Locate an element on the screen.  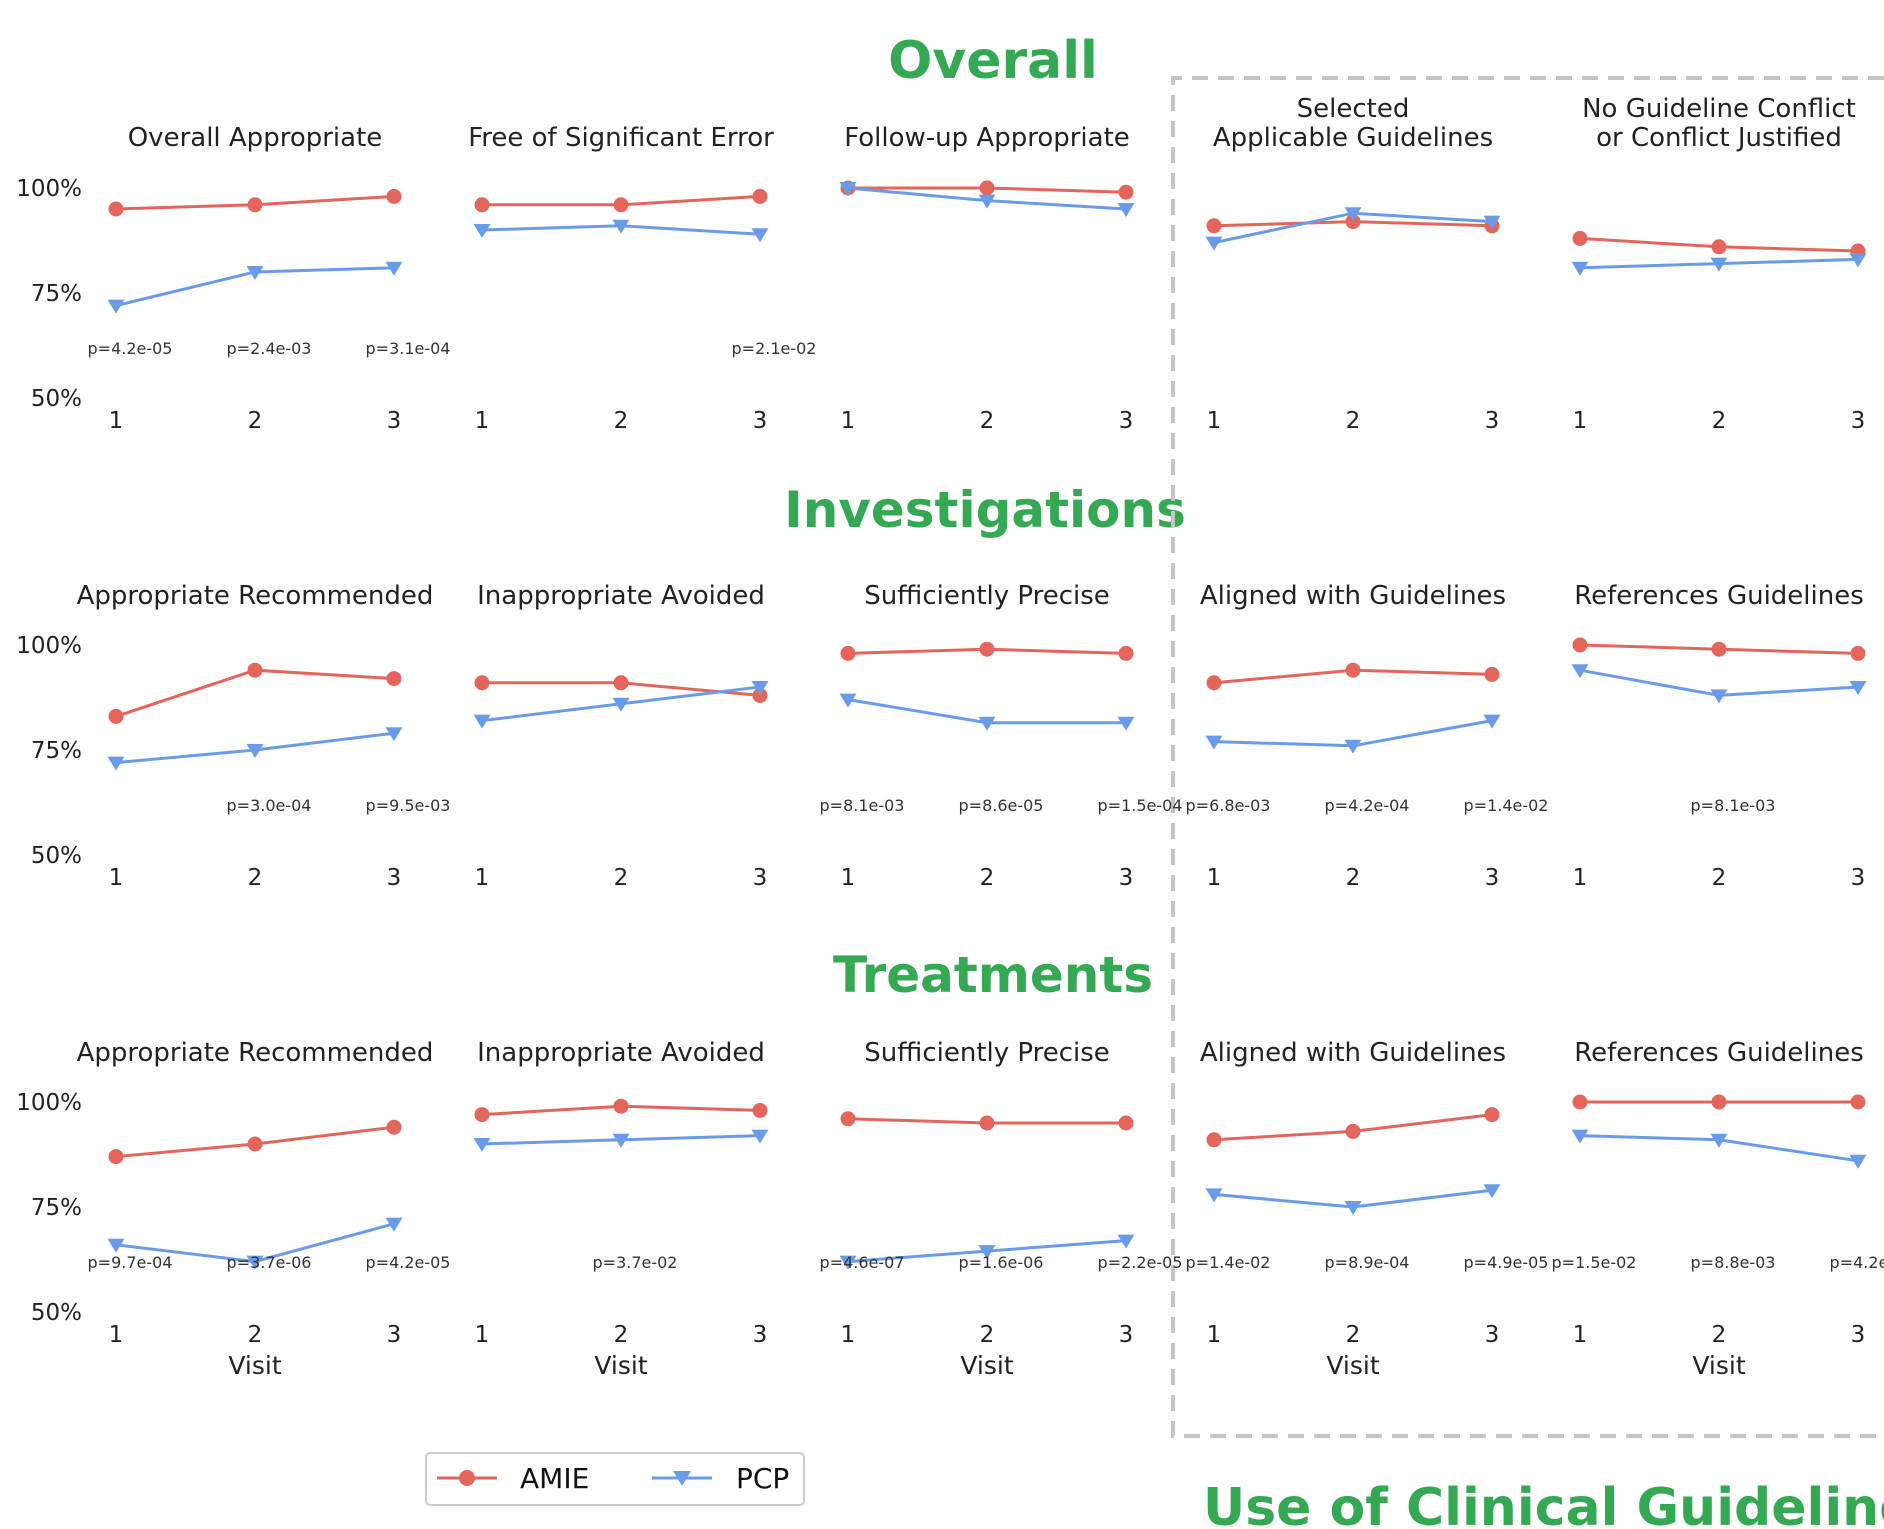
legend-amie-label: AMIE is located at coordinates (554, 1478).